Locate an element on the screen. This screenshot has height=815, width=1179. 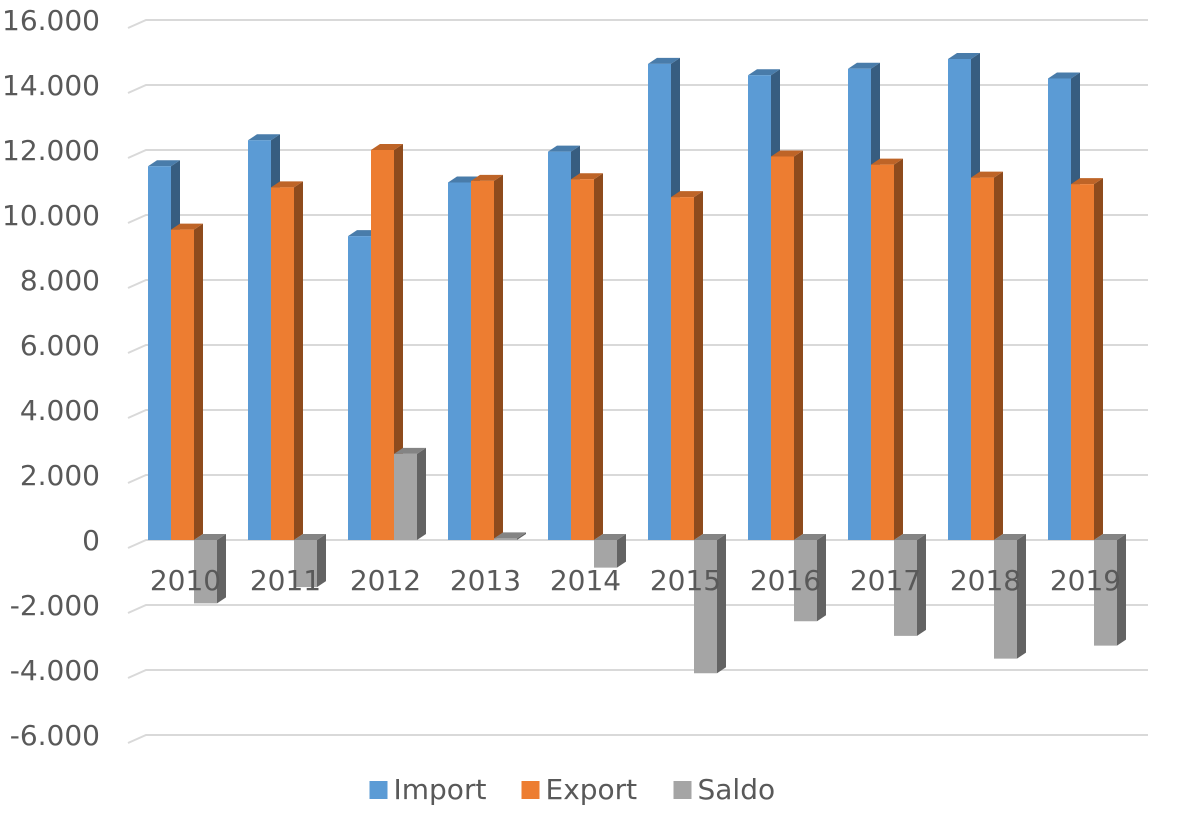
bar-saldo-2016 is located at coordinates (810, 578).